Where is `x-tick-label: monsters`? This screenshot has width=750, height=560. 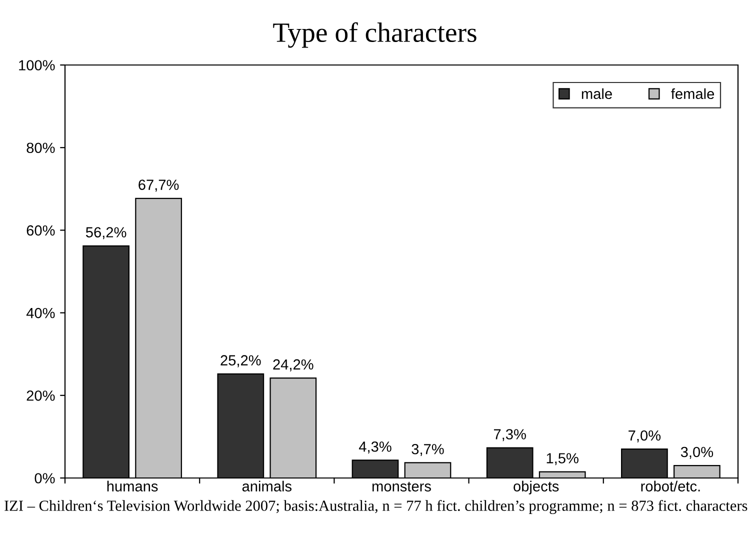
x-tick-label: monsters is located at coordinates (401, 487).